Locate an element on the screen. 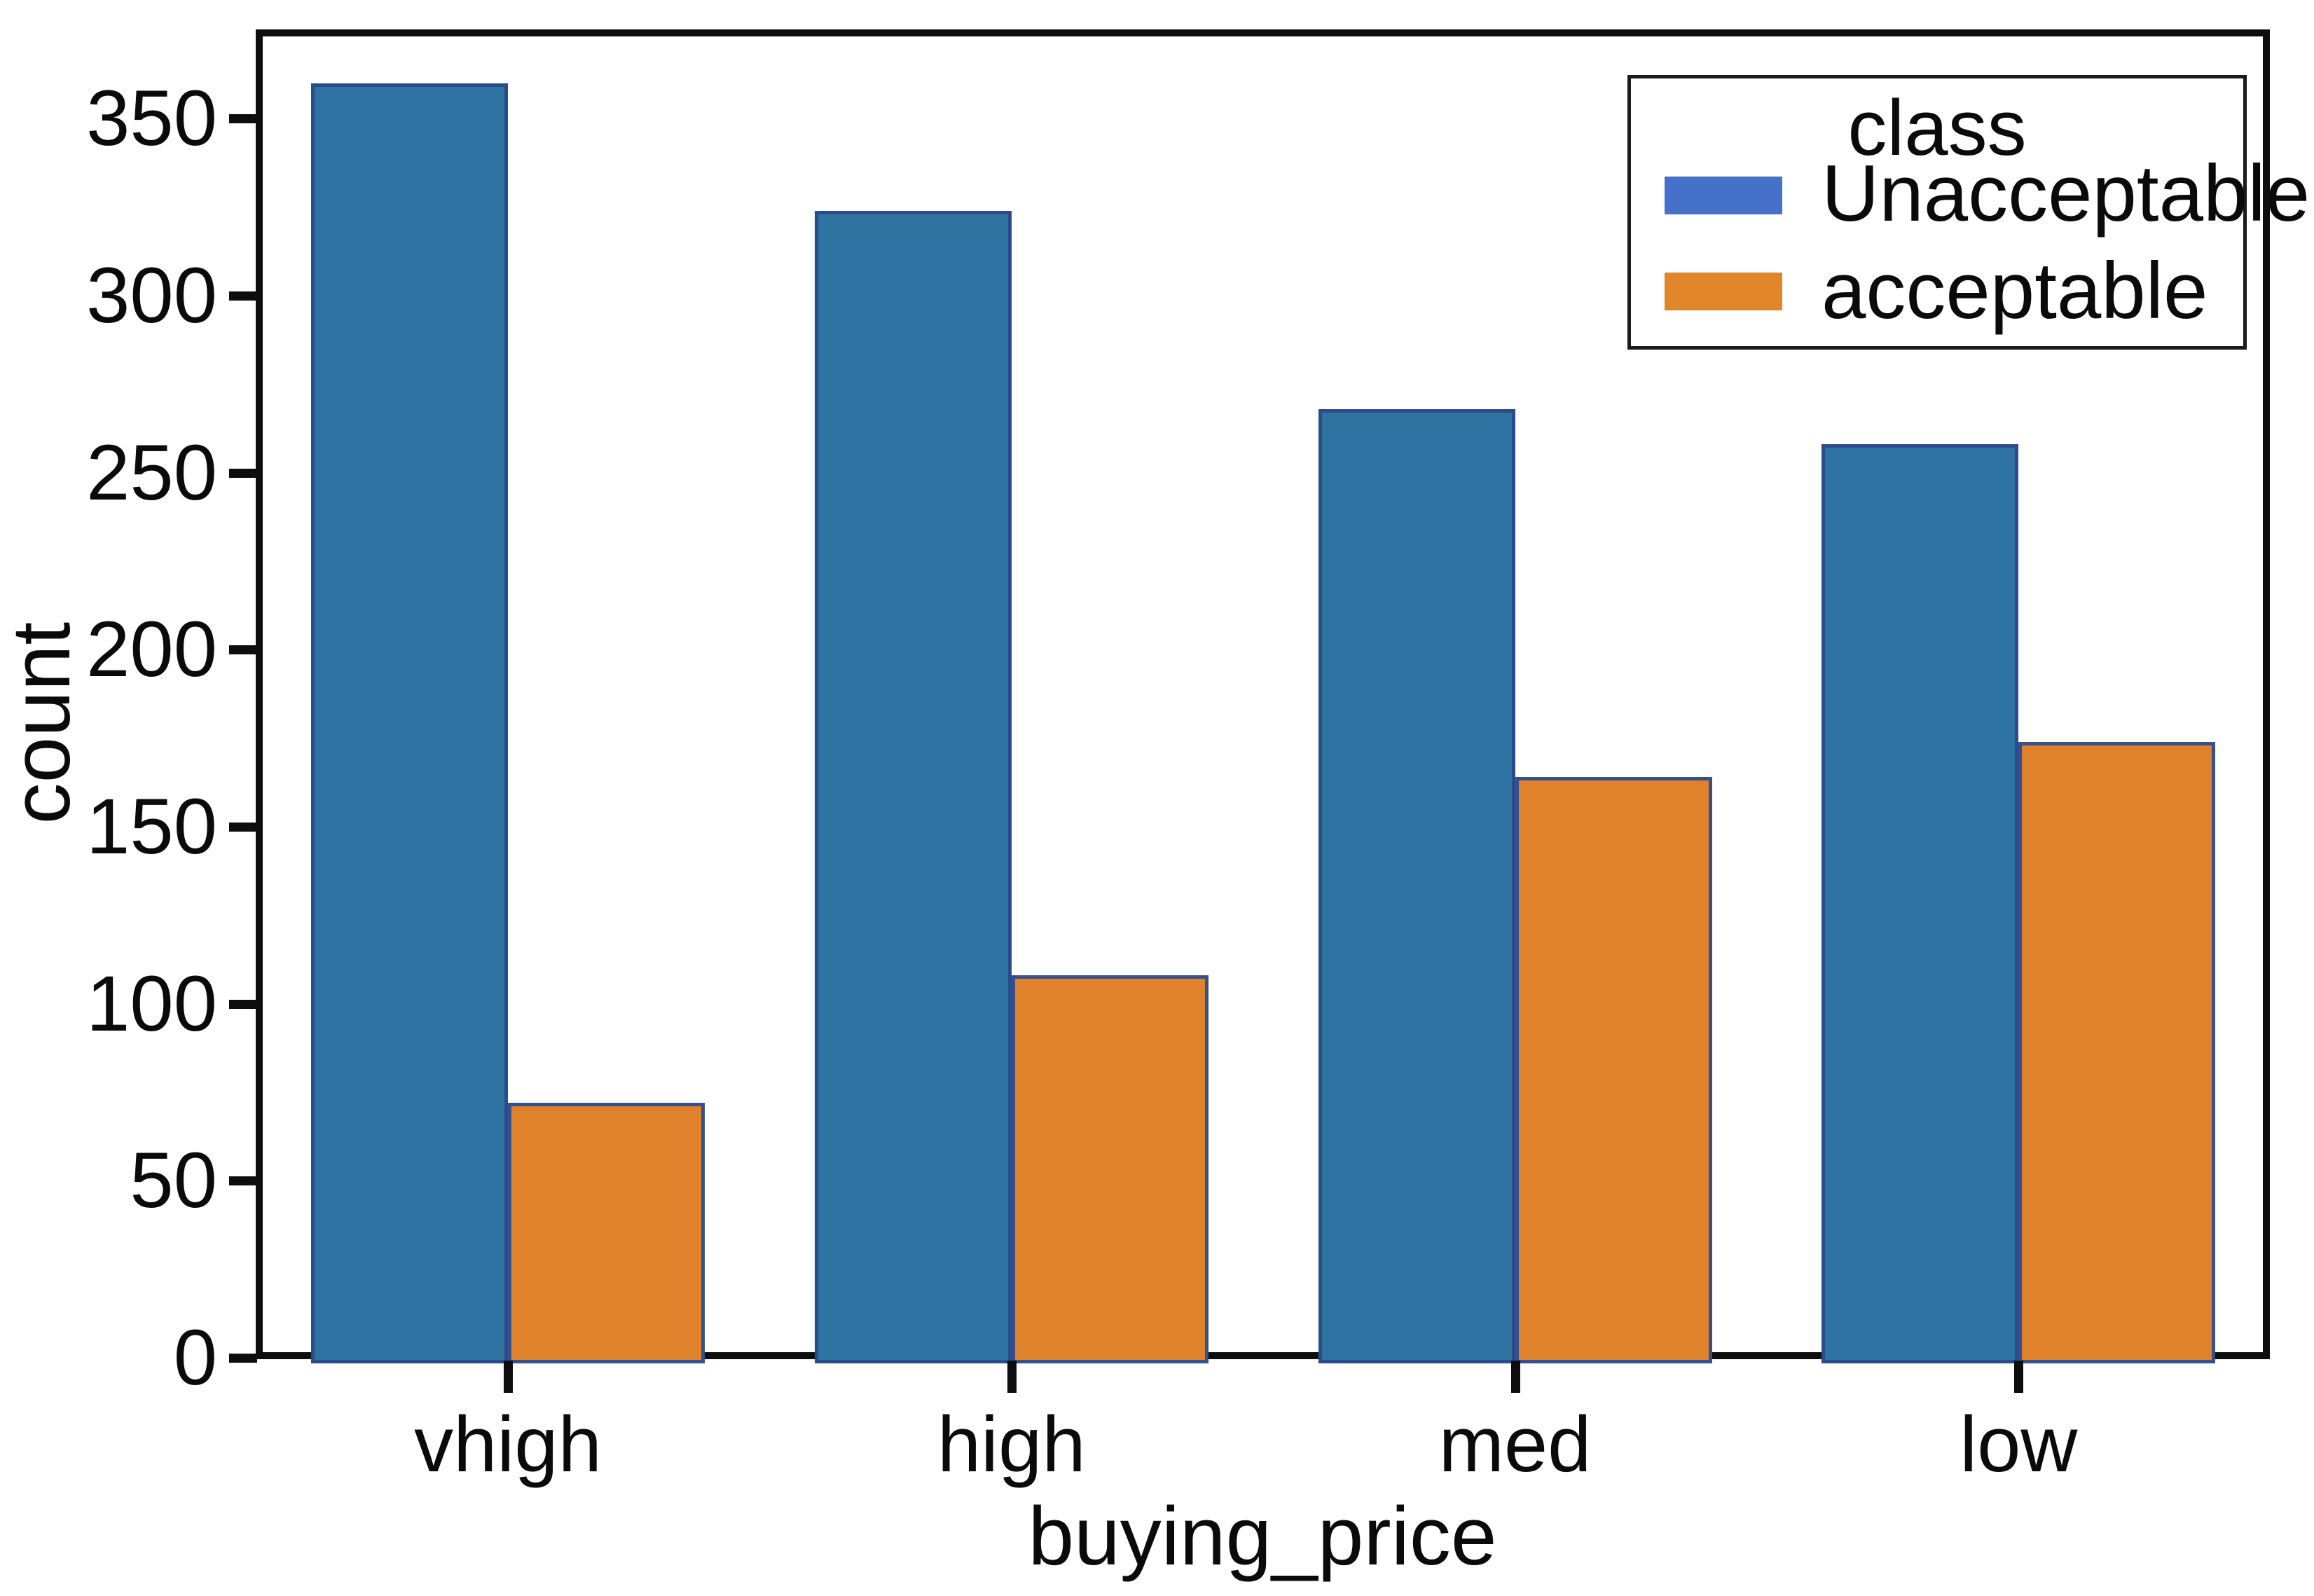 The image size is (2314, 1596). bar-unacceptable-low is located at coordinates (1920, 903).